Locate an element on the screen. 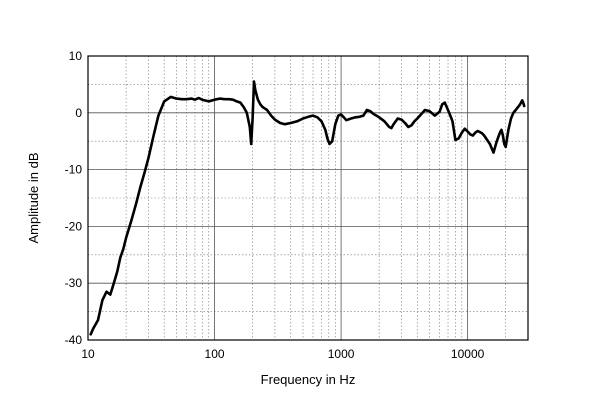 This screenshot has width=600, height=407. x-tick-label: 1000 is located at coordinates (341, 354).